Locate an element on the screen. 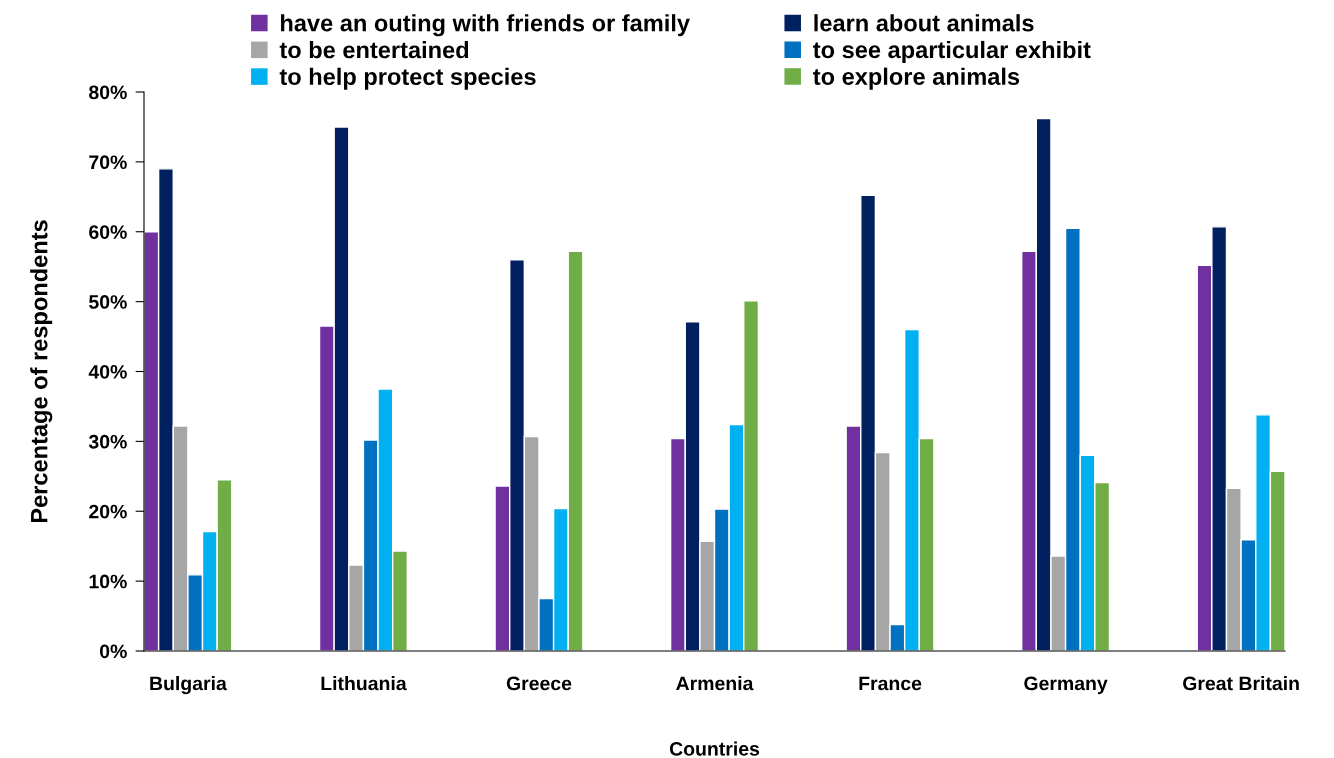 Image resolution: width=1334 pixels, height=758 pixels. y-tick-label: 50% is located at coordinates (108, 302).